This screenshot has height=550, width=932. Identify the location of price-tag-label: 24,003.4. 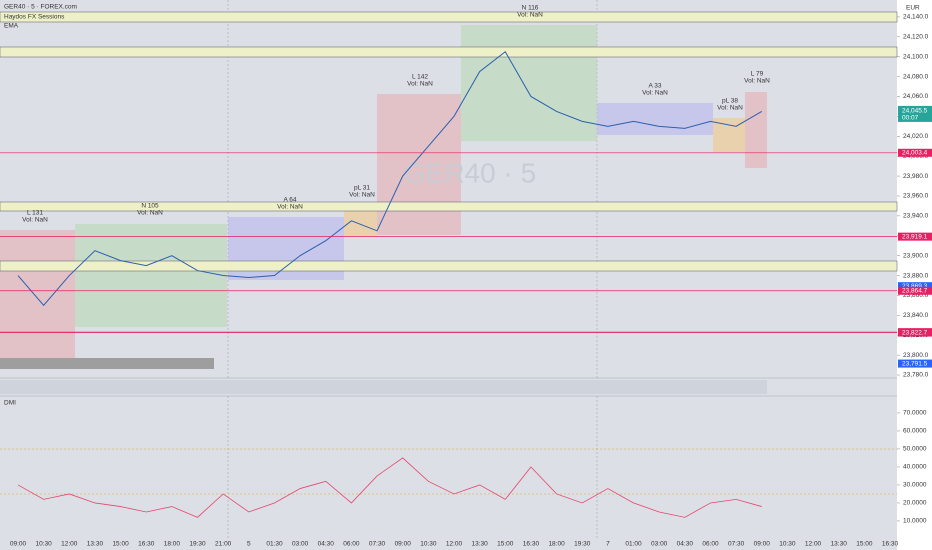
(915, 153).